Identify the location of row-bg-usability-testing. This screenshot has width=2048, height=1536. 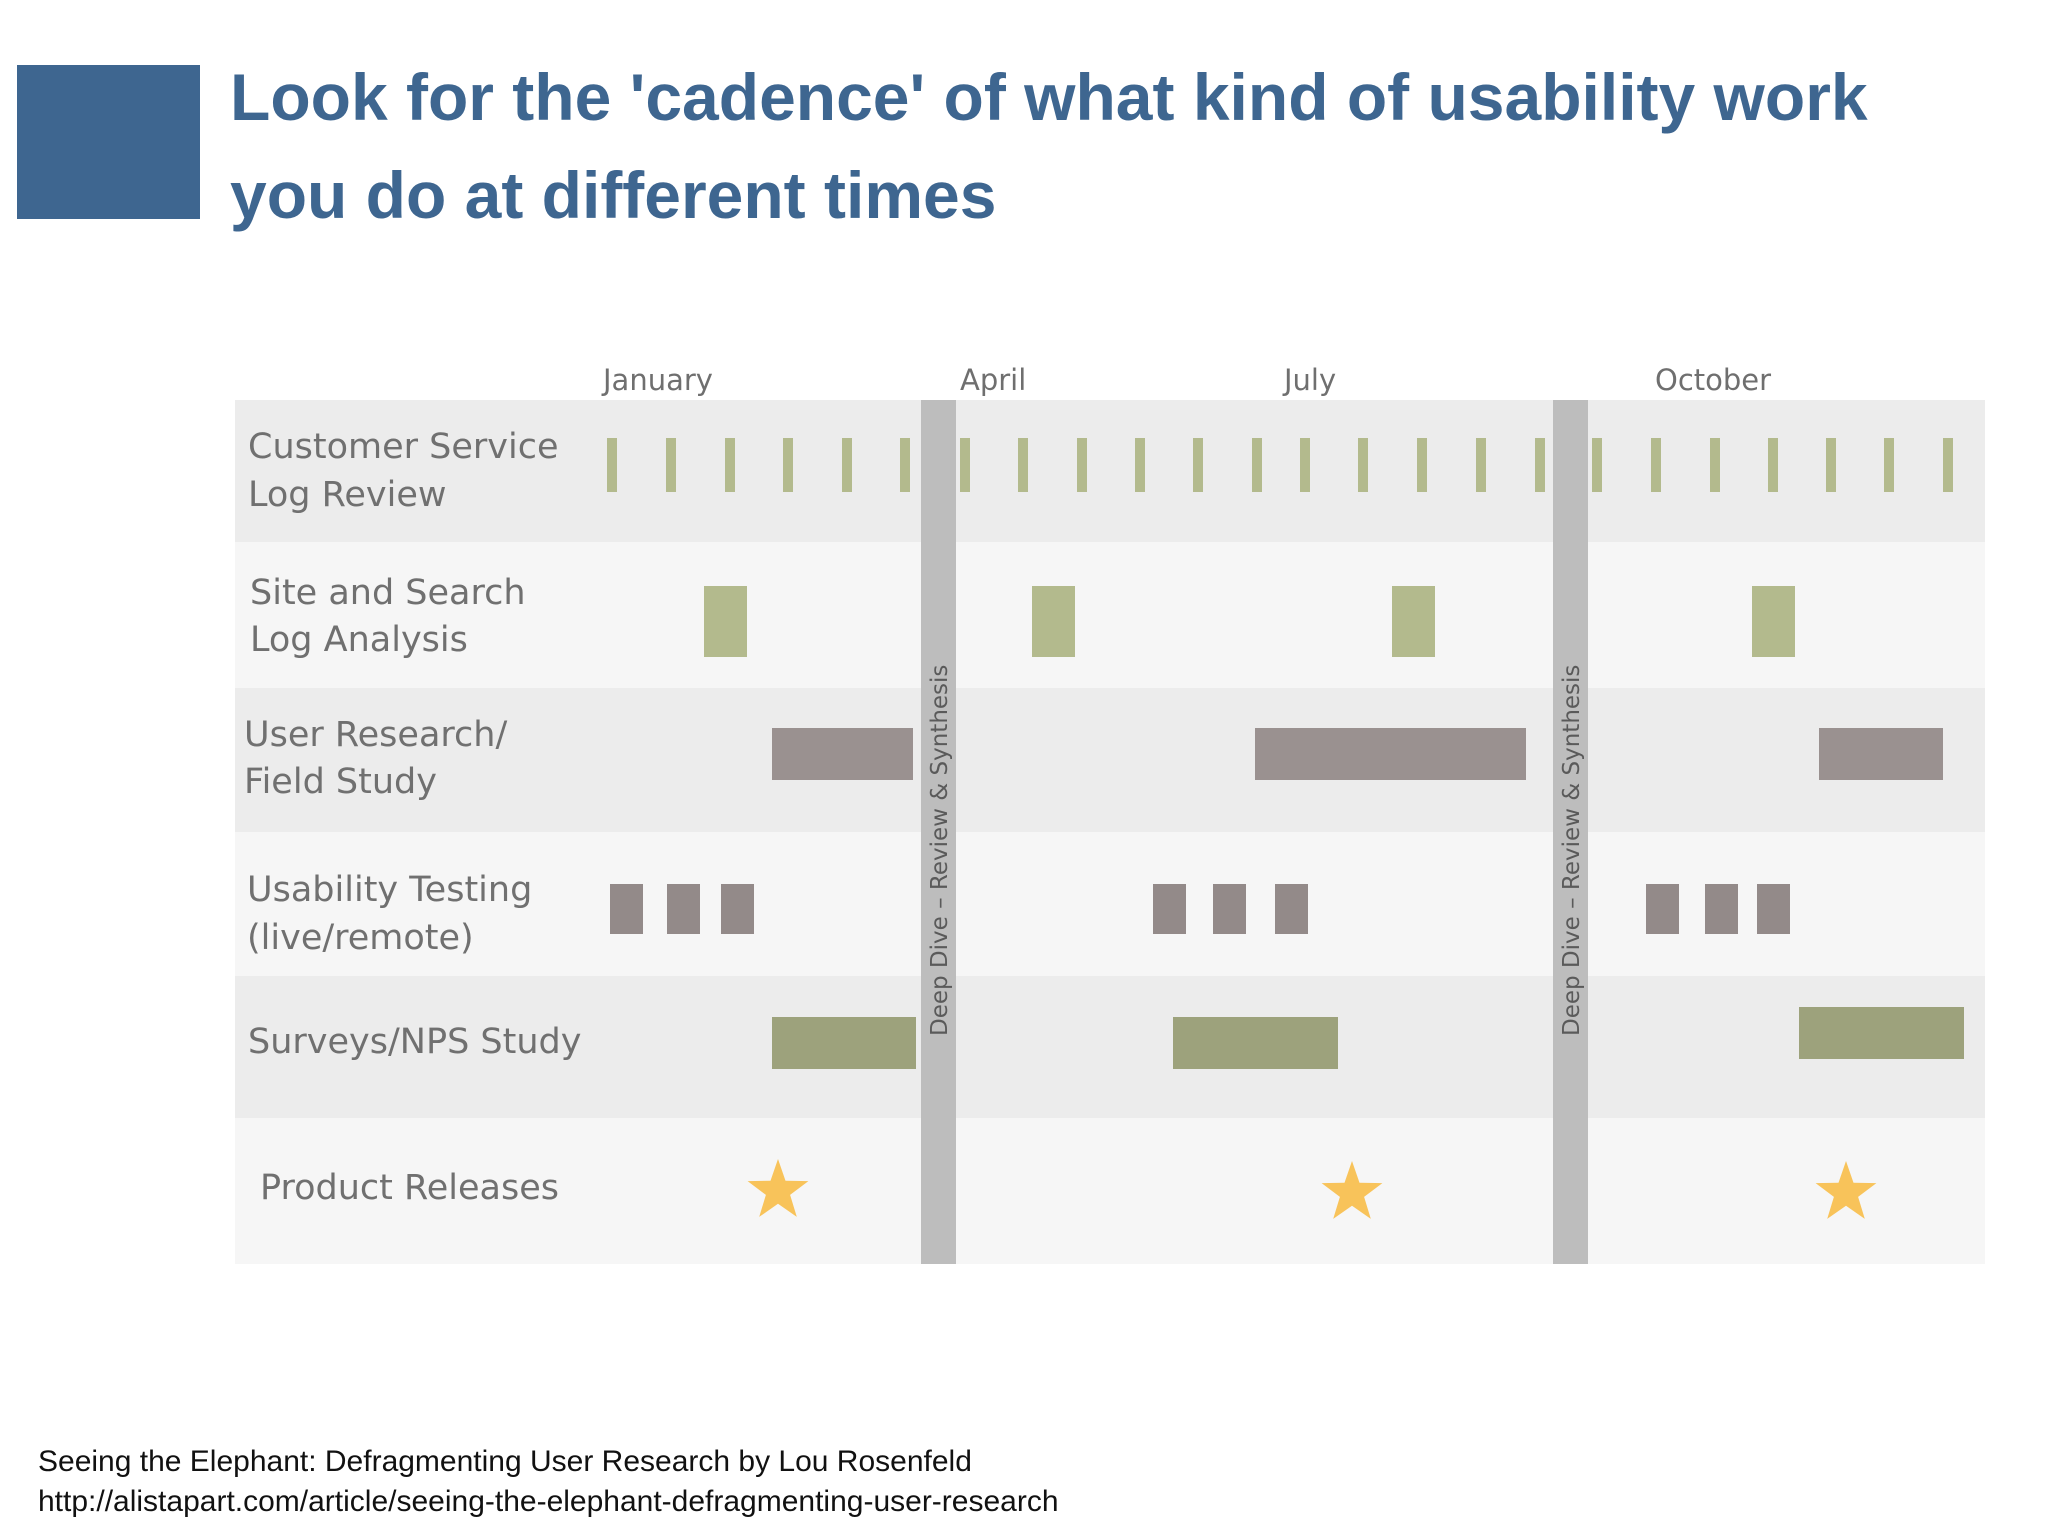
(1110, 904).